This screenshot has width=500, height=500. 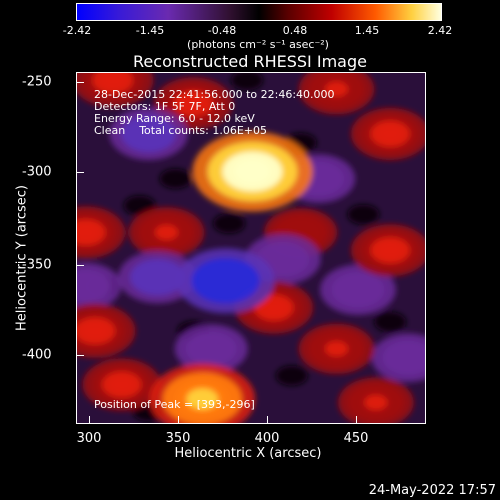 I want to click on colorbar-tick: -0.48, so click(x=222, y=30).